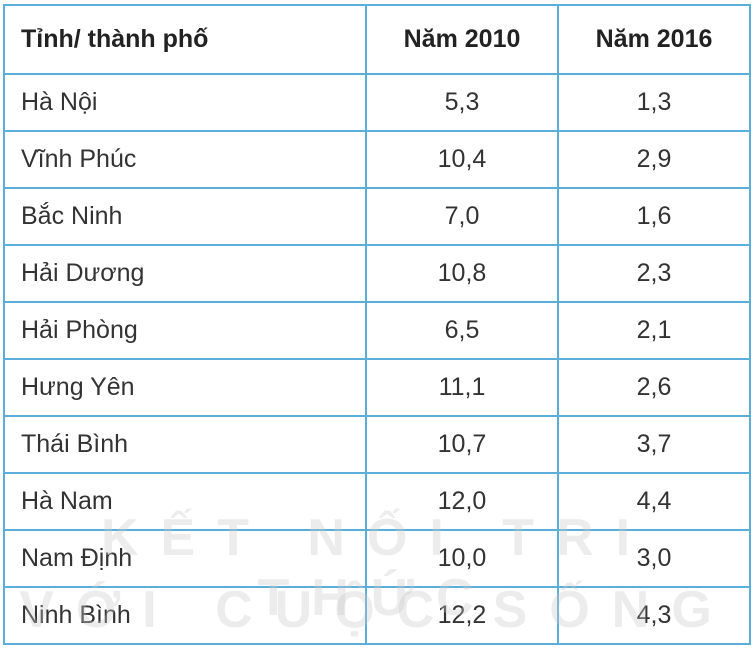 This screenshot has width=753, height=667. Describe the element at coordinates (462, 216) in the screenshot. I see `value-cell: 7,0` at that location.